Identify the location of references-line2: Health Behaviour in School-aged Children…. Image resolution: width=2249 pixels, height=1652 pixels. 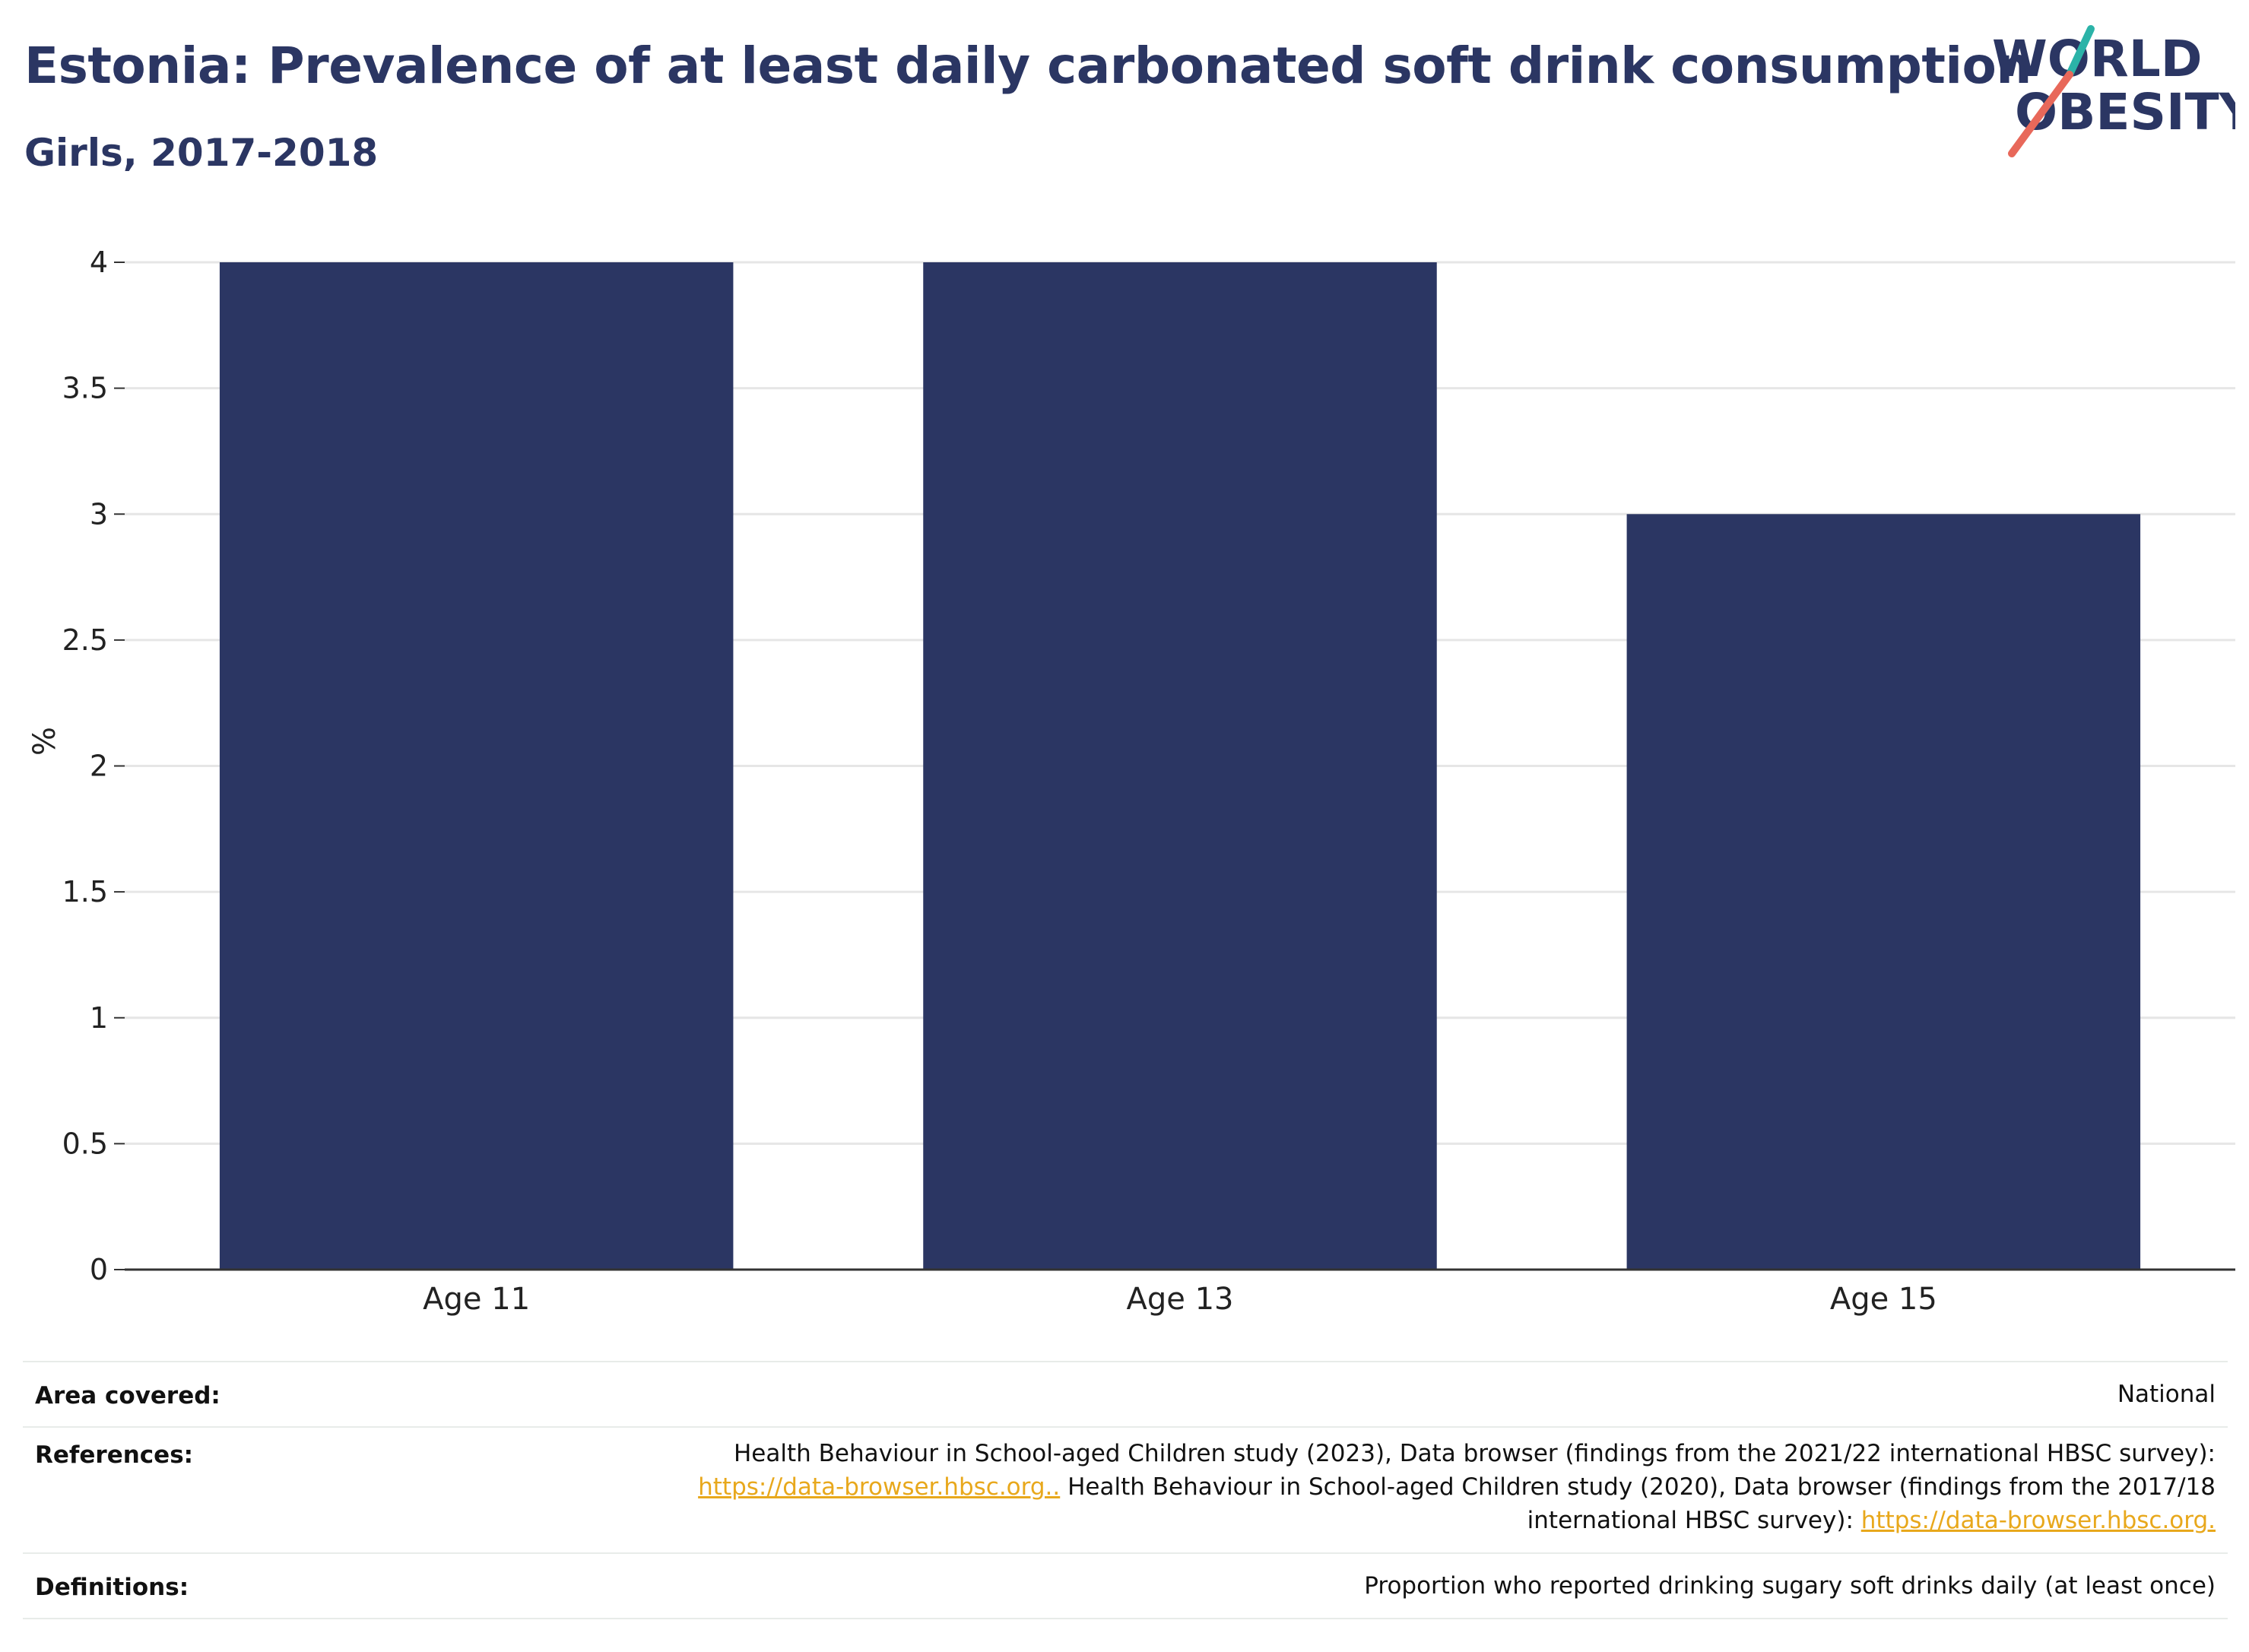
(1638, 1487).